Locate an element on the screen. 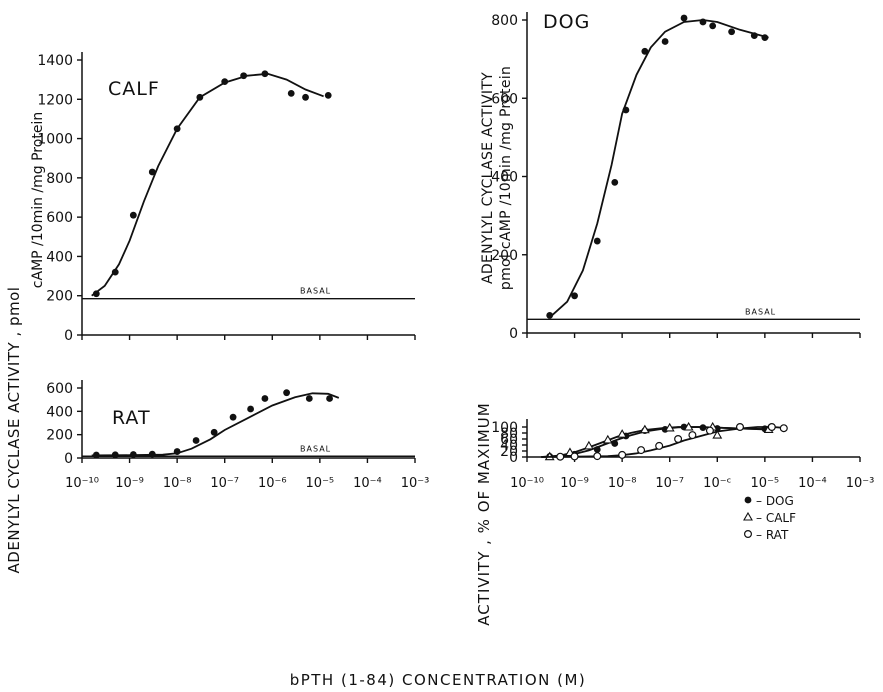 The height and width of the screenshot is (692, 883). panel-label: DOG is located at coordinates (566, 22).